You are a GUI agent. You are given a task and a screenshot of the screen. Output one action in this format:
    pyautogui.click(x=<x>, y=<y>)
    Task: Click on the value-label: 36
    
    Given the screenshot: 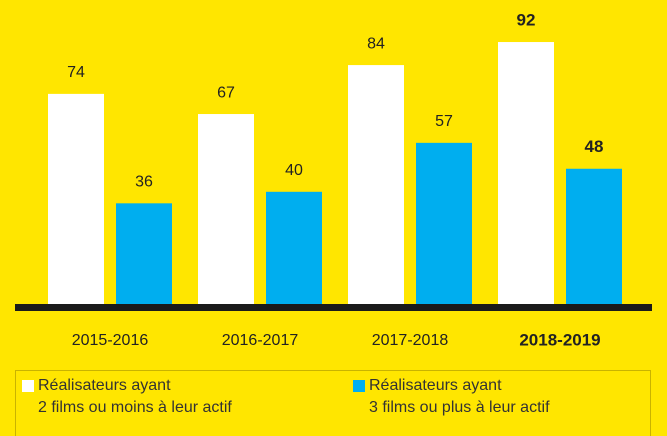 What is the action you would take?
    pyautogui.click(x=144, y=182)
    